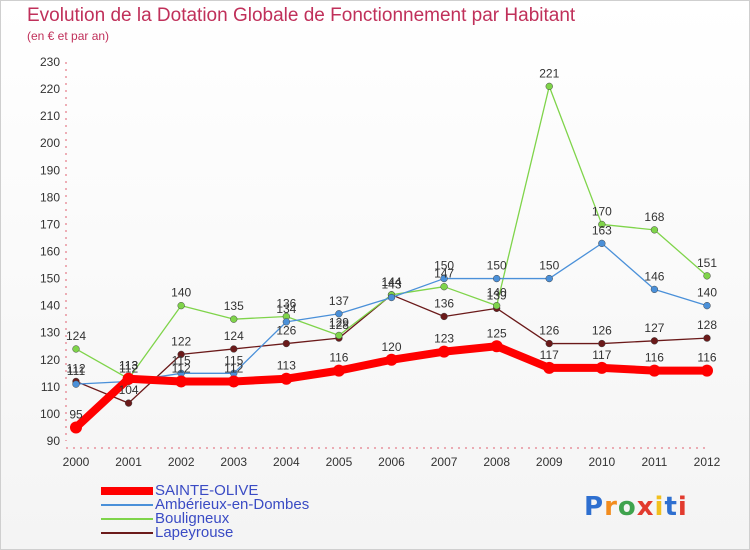  What do you see at coordinates (50, 170) in the screenshot?
I see `y-tick-label: 190` at bounding box center [50, 170].